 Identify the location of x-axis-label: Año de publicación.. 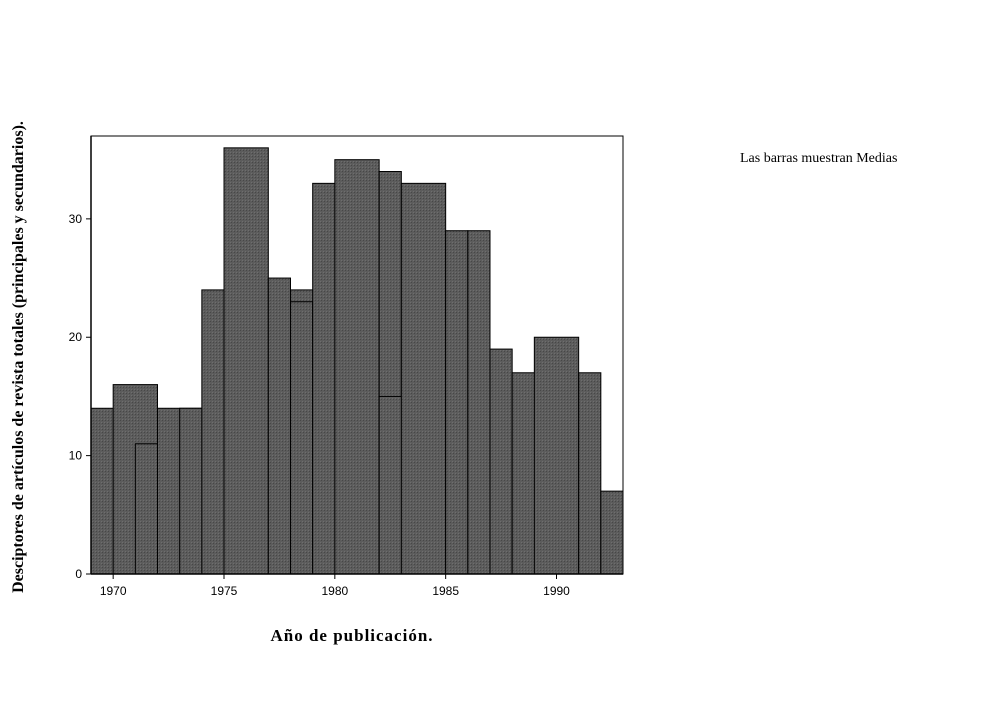
(351, 635).